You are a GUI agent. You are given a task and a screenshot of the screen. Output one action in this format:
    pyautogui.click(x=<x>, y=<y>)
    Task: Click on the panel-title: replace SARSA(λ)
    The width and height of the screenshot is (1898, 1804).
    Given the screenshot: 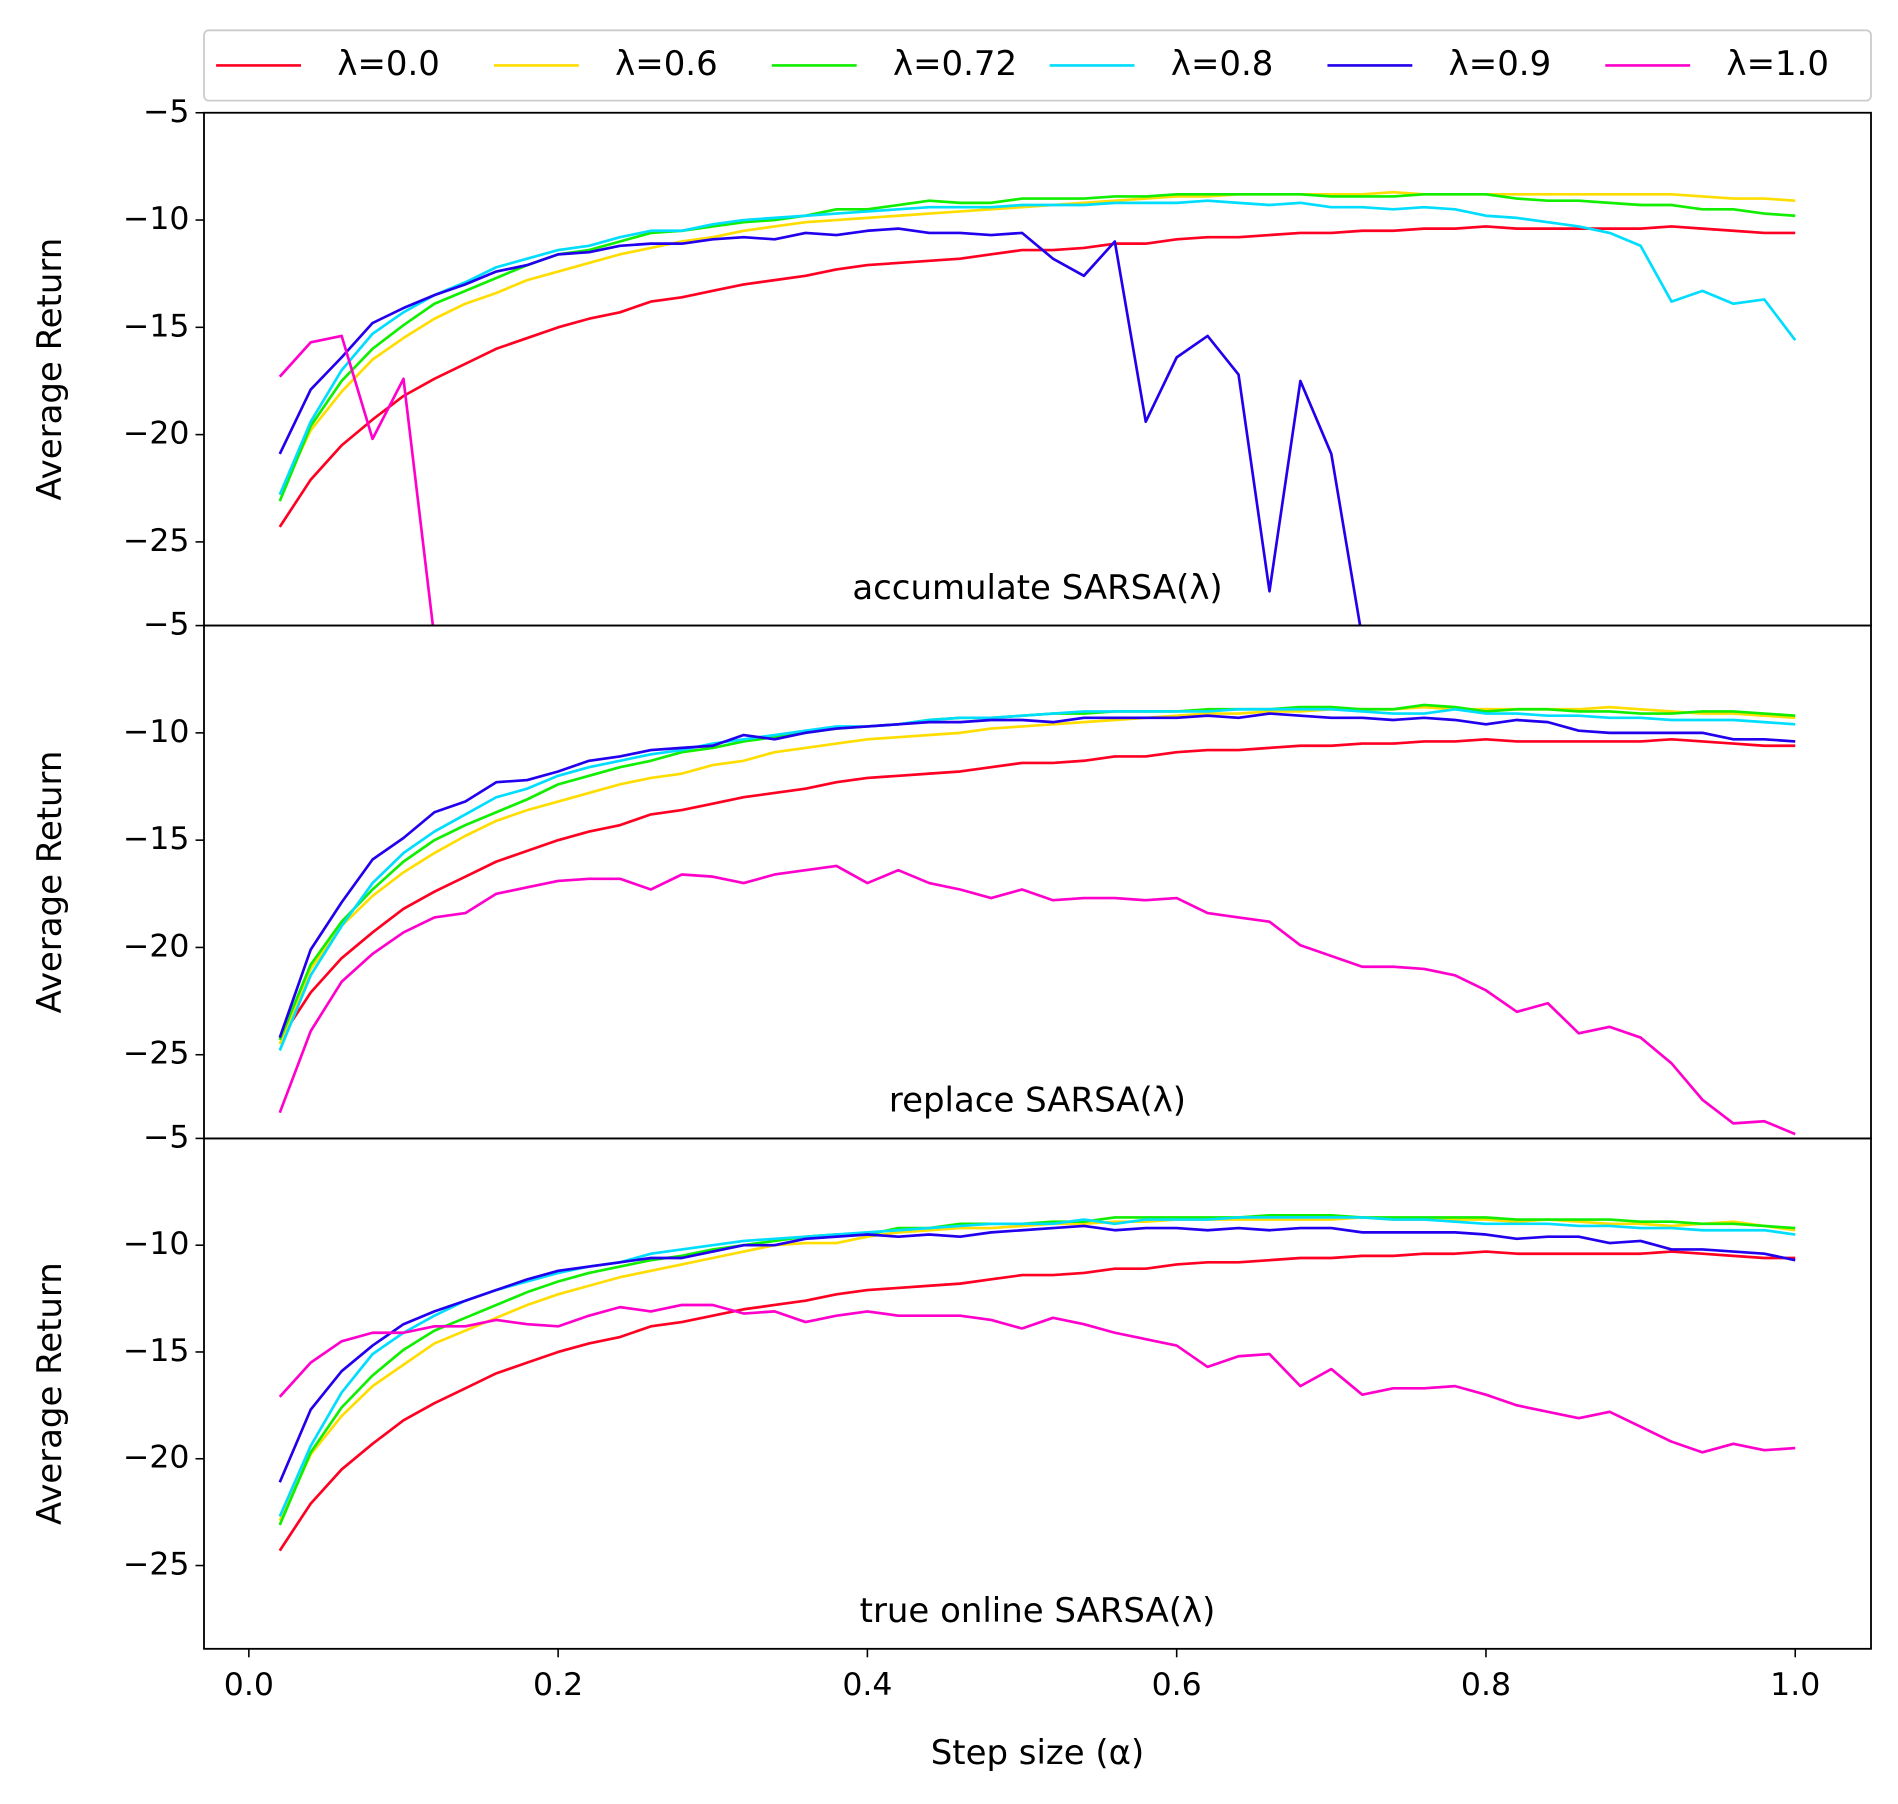 What is the action you would take?
    pyautogui.click(x=1037, y=1101)
    